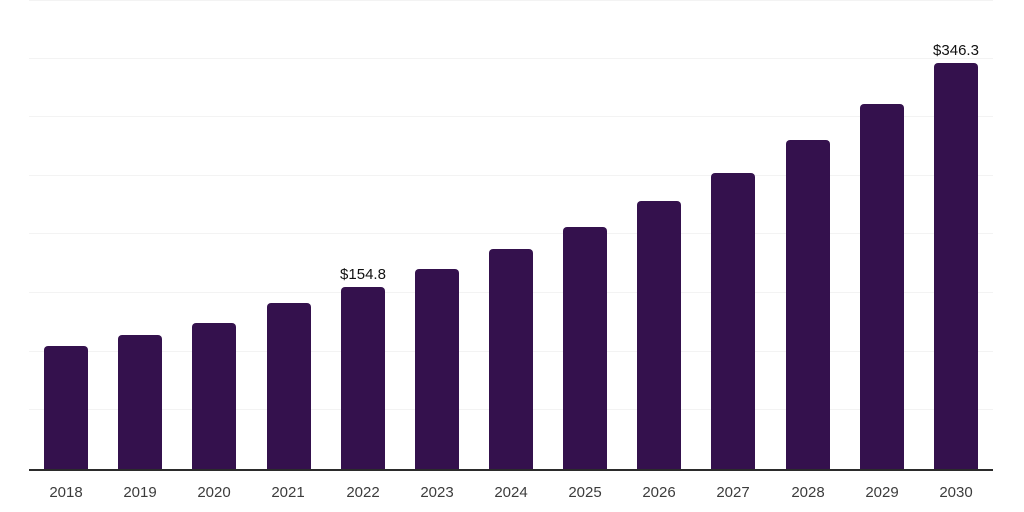 The height and width of the screenshot is (512, 1024). I want to click on bar-2021, so click(289, 386).